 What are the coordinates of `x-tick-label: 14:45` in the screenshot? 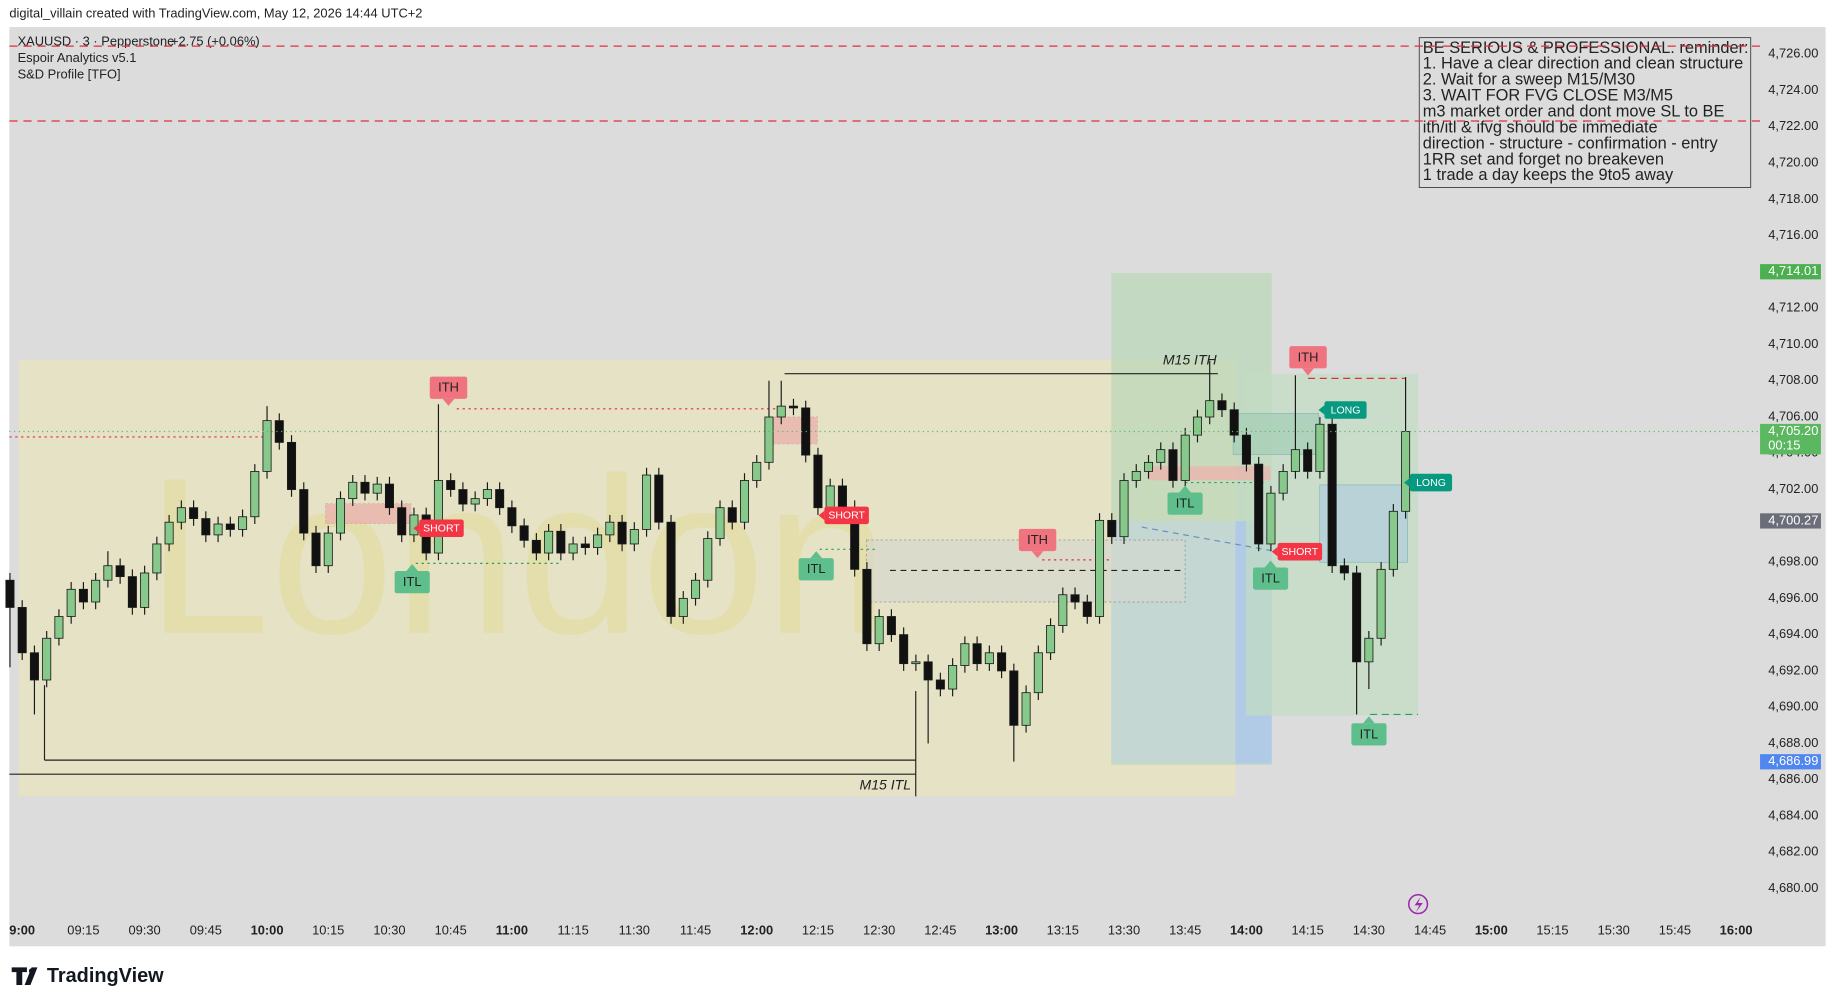 It's located at (1430, 930).